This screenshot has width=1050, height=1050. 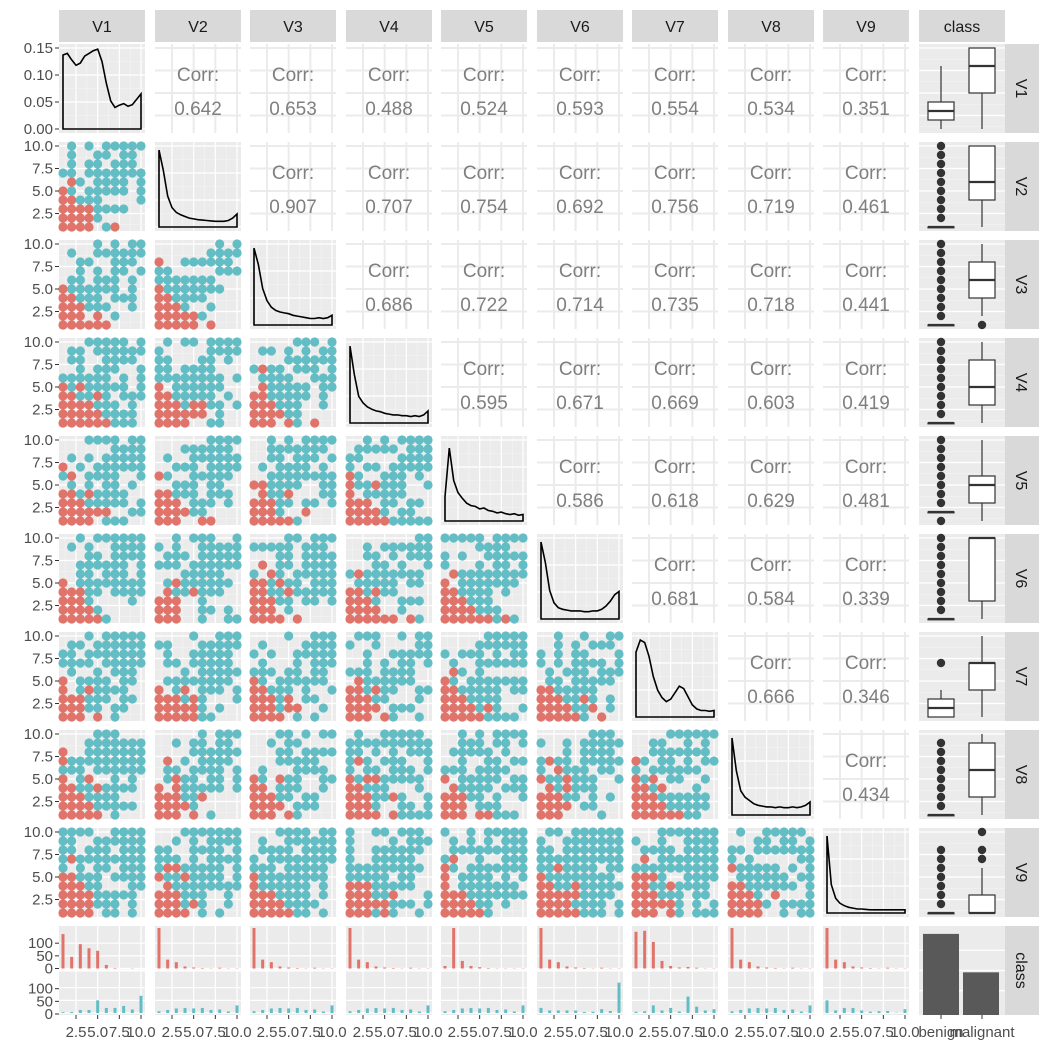 I want to click on benign-bar, so click(x=411, y=968).